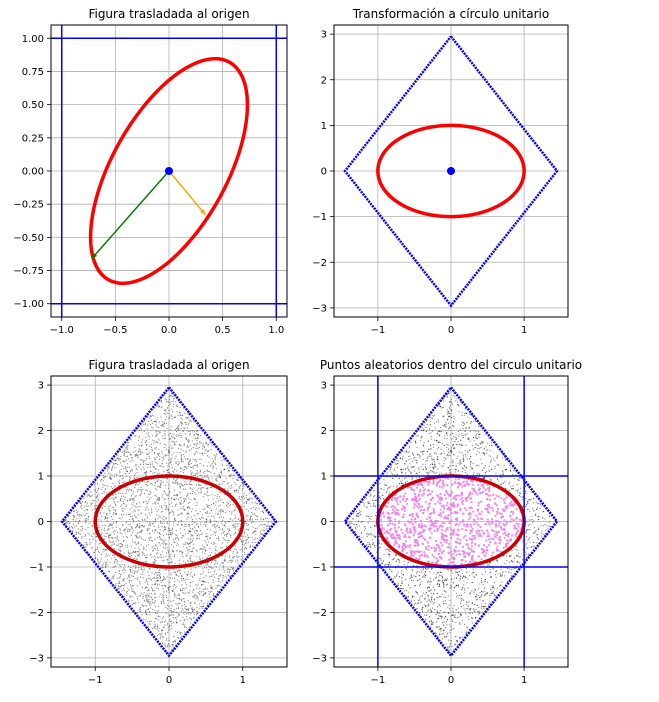 Image resolution: width=659 pixels, height=702 pixels. I want to click on y-tick-label: −0.50, so click(28, 238).